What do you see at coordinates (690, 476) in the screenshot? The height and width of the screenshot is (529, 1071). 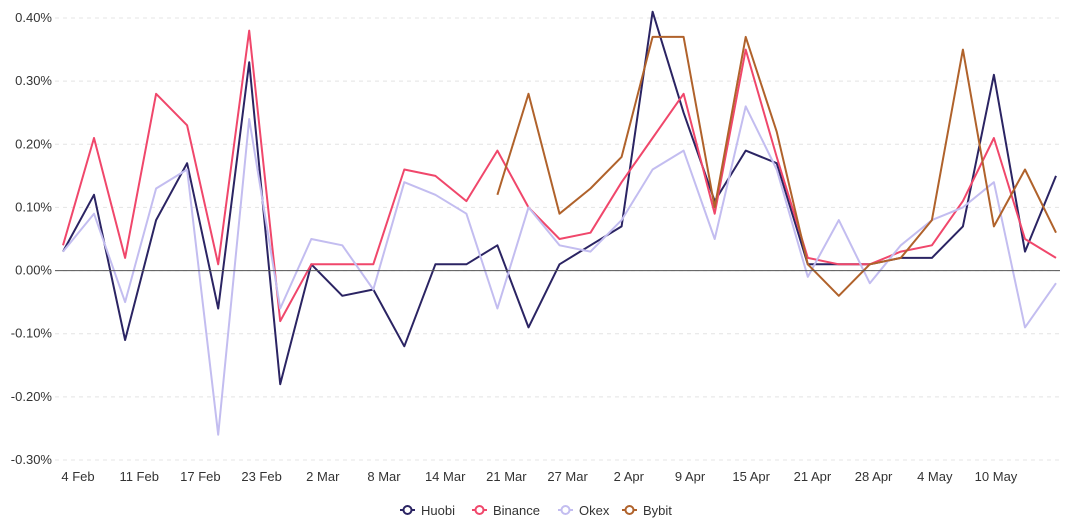 I see `x-tick-label: 9 Apr` at bounding box center [690, 476].